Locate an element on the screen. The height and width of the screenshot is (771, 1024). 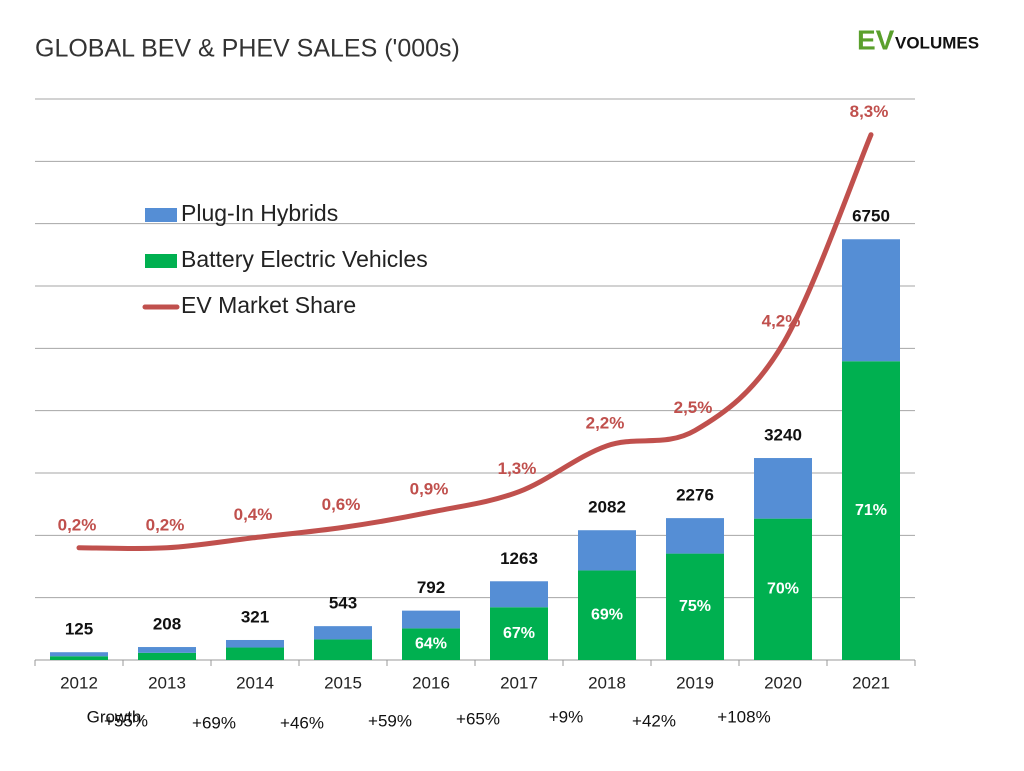
chart-title: GLOBAL BEV & PHEV SALES ('000s) is located at coordinates (247, 49).